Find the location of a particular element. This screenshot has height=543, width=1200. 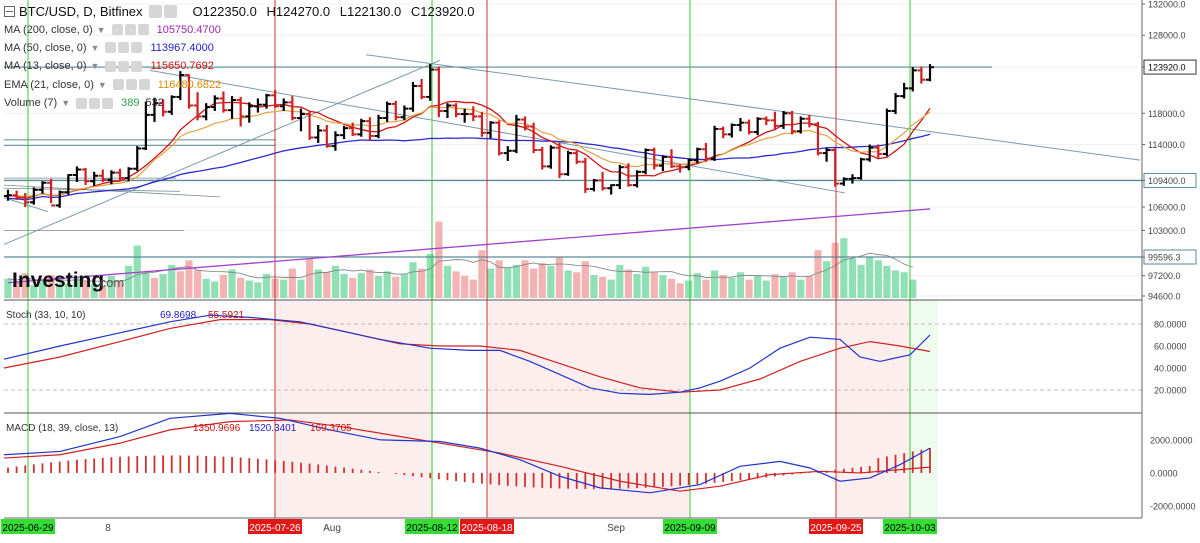

volume-row: Volume (7) ▼ 389 532 is located at coordinates (239, 103).